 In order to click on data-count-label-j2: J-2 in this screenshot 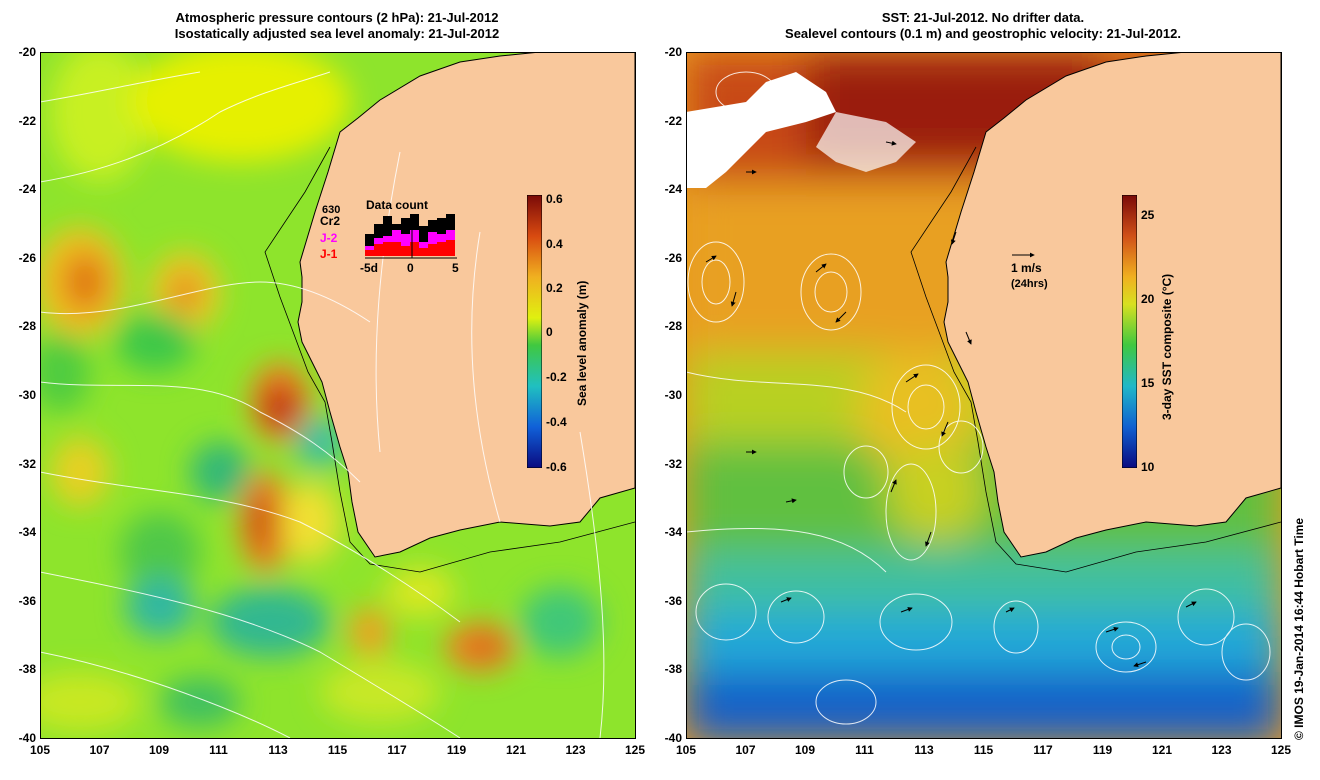, I will do `click(329, 238)`.